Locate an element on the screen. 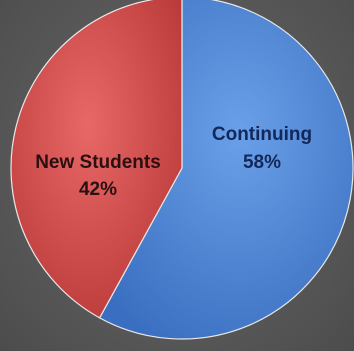 The image size is (354, 351). slice-label-new-students: New Students is located at coordinates (98, 162).